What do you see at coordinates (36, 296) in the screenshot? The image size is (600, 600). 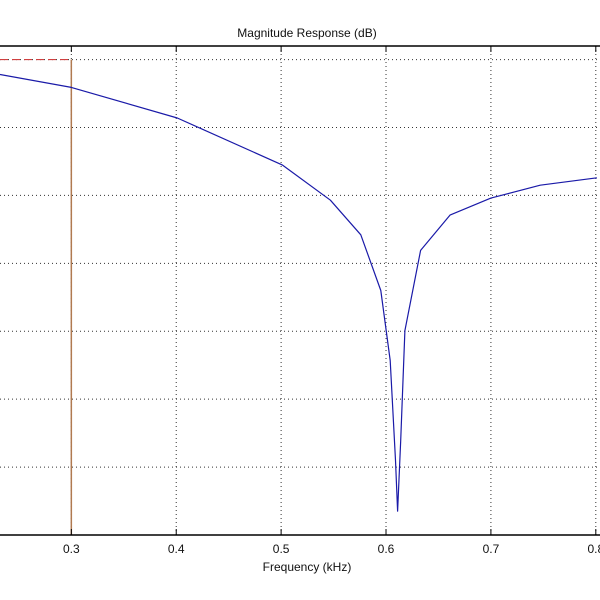 I see `spec-mask` at bounding box center [36, 296].